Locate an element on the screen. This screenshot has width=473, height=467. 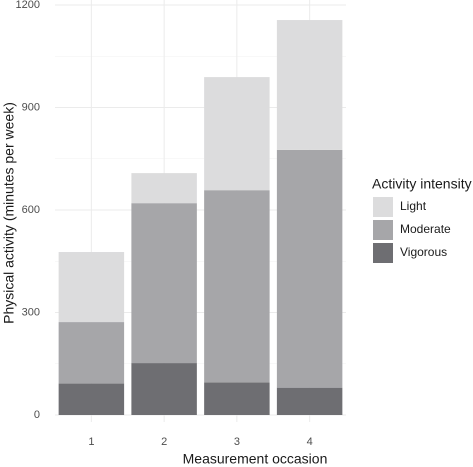
legend-title: Activity intensity is located at coordinates (422, 184).